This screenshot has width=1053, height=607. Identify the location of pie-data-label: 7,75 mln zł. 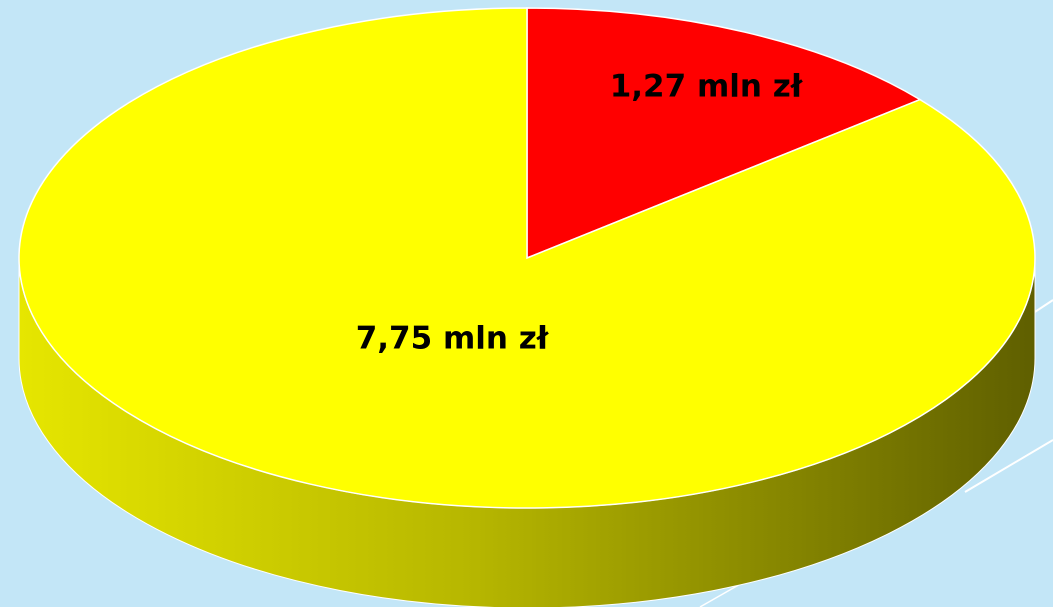
(453, 339).